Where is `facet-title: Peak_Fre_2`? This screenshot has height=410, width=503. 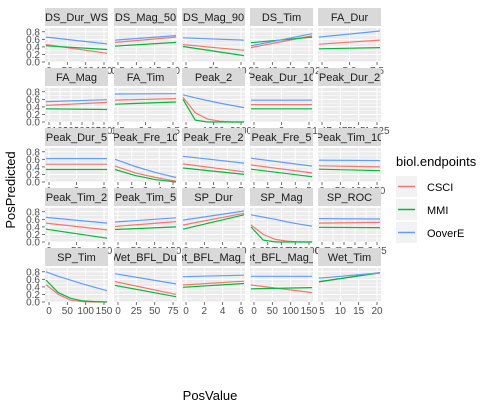 facet-title: Peak_Fre_2 is located at coordinates (214, 138).